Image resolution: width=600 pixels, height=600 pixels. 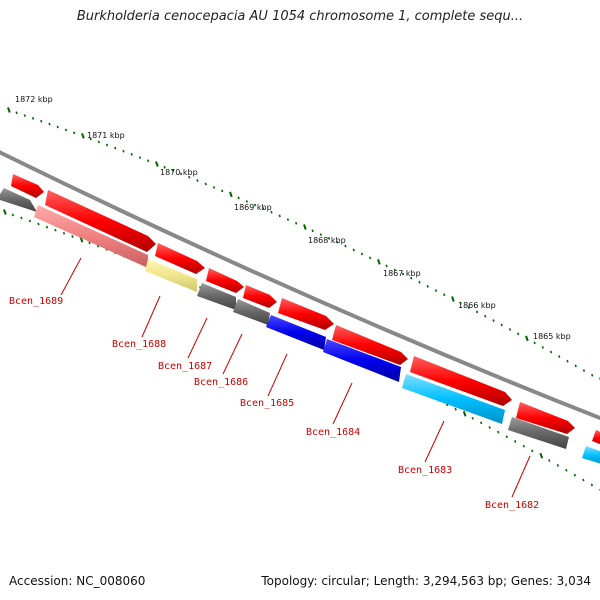 I want to click on gene-label: Bcen_1689, so click(x=36, y=301).